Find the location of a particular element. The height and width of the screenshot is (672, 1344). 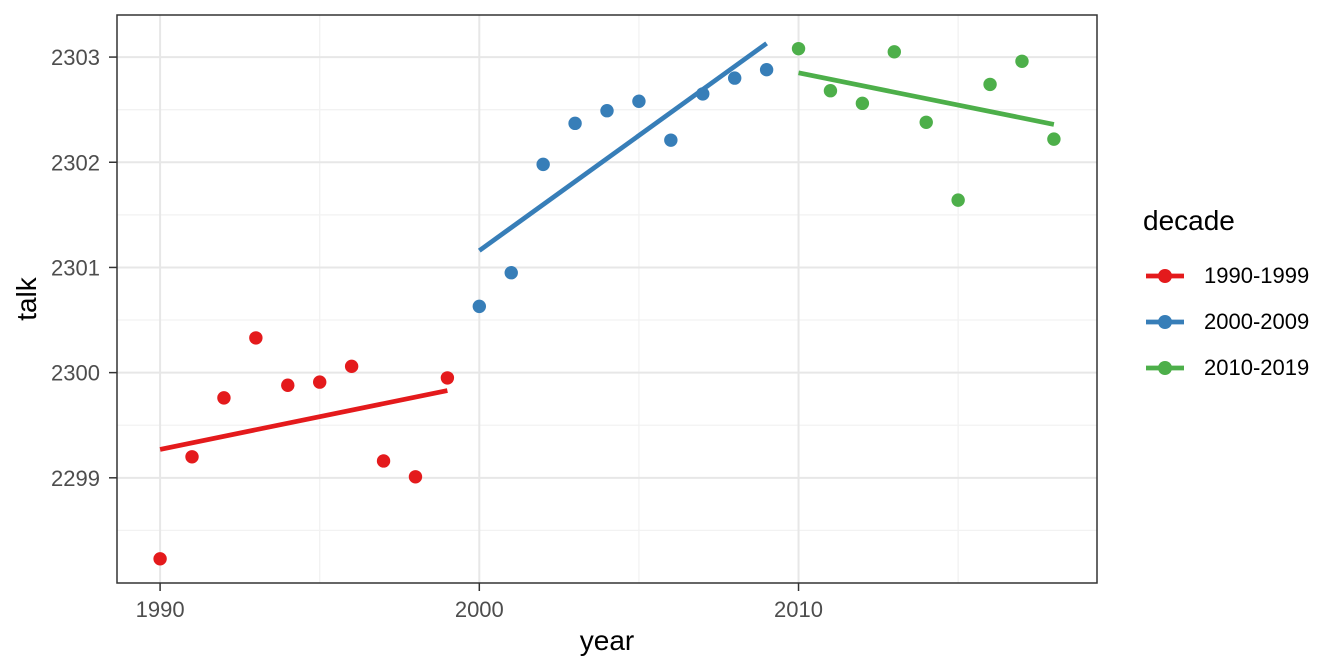

x-tick-label: 2010 is located at coordinates (798, 609).